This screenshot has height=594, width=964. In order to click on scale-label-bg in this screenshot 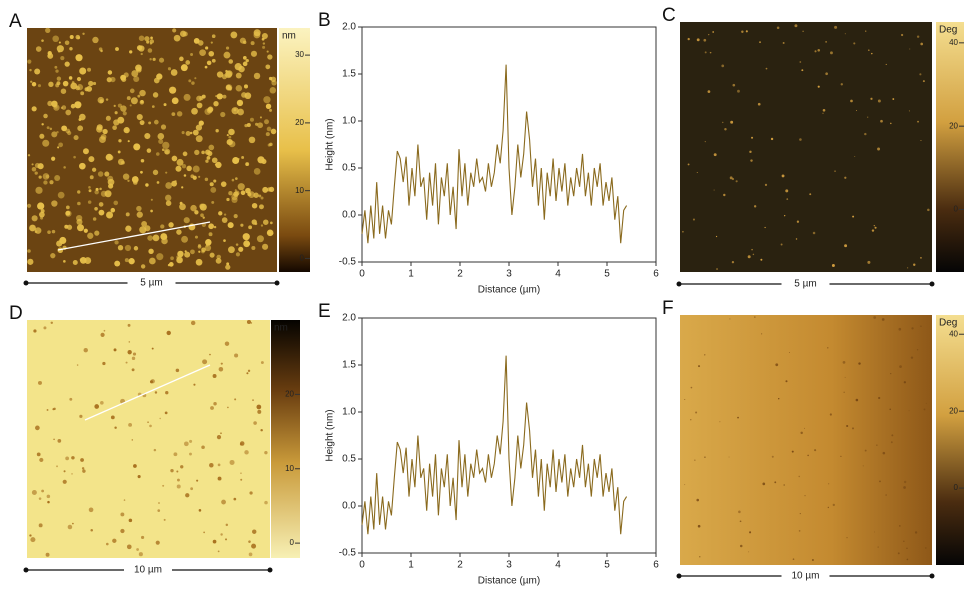, I will do `click(805, 284)`.